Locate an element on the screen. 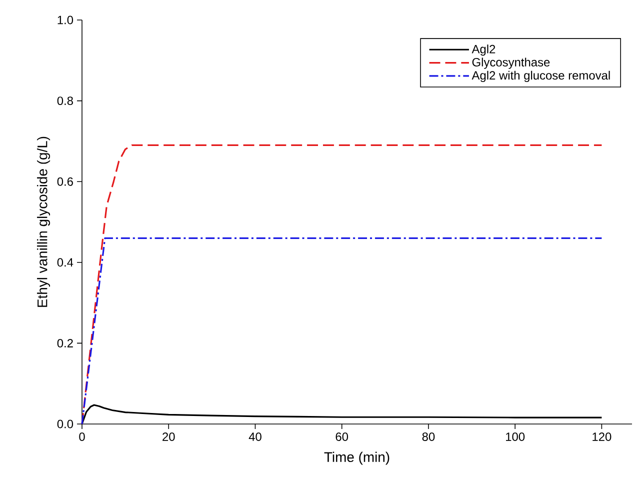 The height and width of the screenshot is (488, 633). x-tick-label: 80 is located at coordinates (428, 436).